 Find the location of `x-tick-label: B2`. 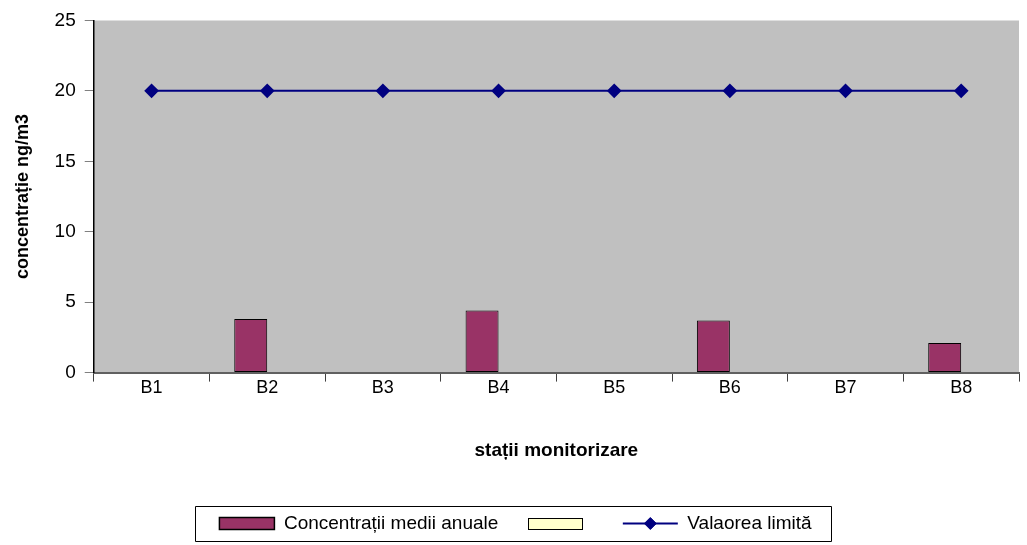

x-tick-label: B2 is located at coordinates (267, 387).